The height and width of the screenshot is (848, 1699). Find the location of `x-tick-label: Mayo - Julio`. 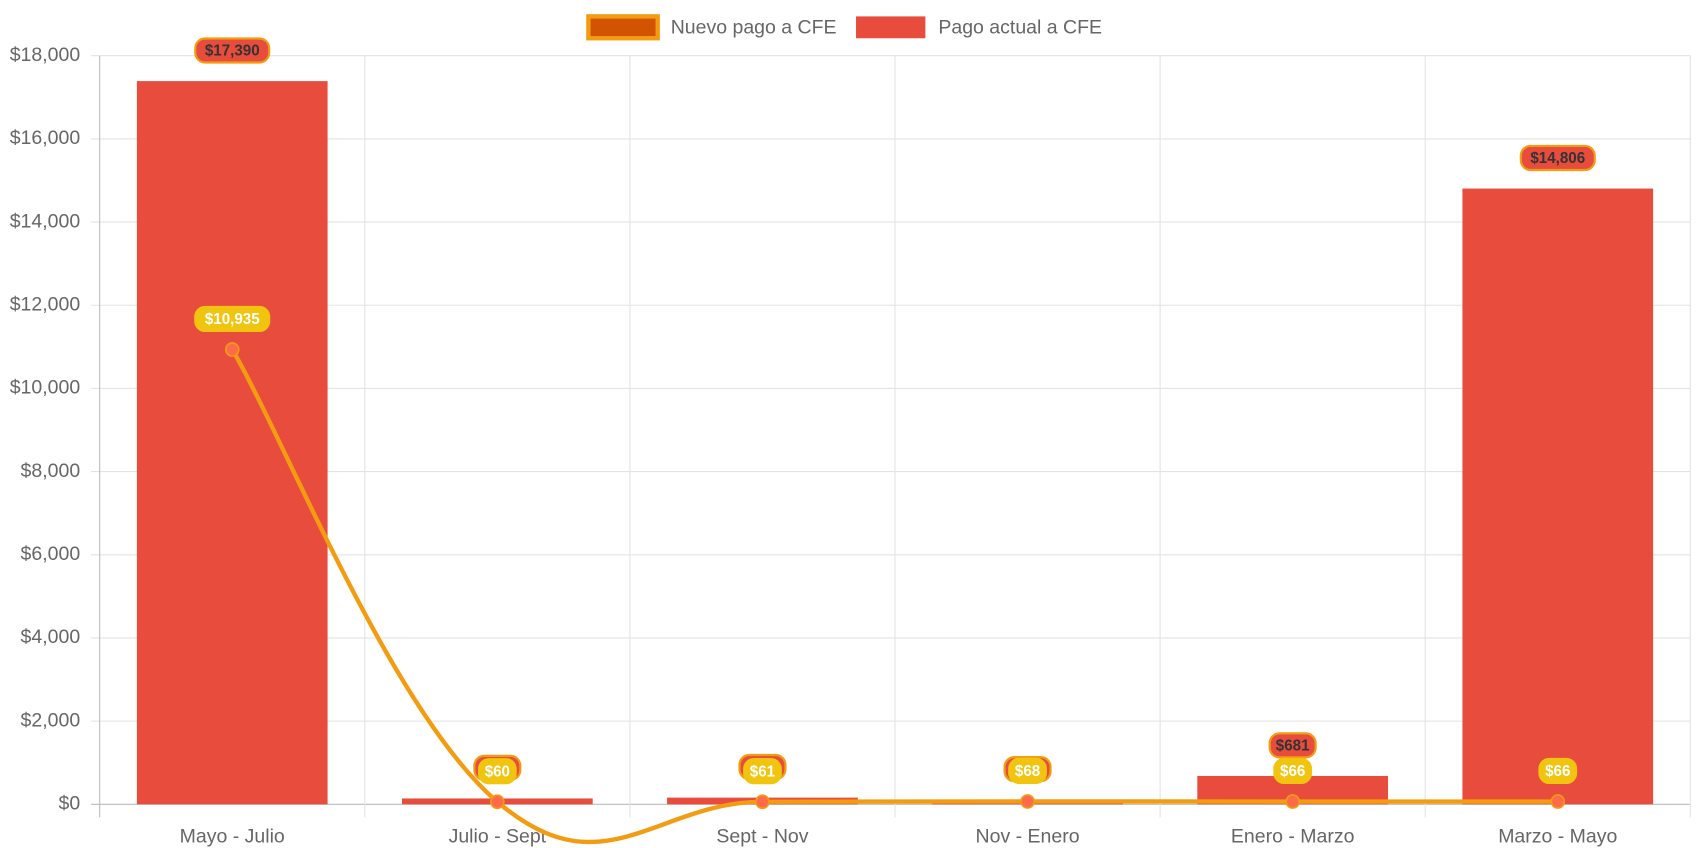

x-tick-label: Mayo - Julio is located at coordinates (232, 836).